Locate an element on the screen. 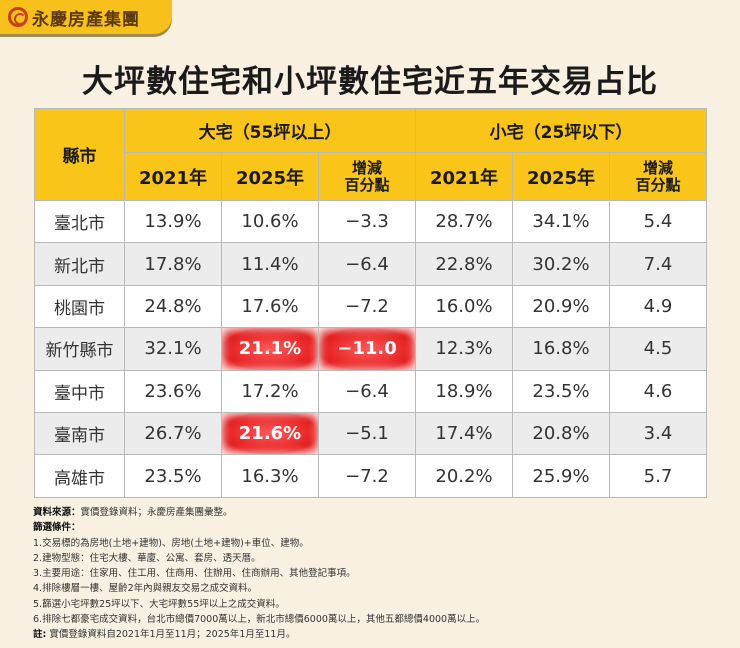 This screenshot has height=648, width=740. value-cell: 26.7% is located at coordinates (173, 433).